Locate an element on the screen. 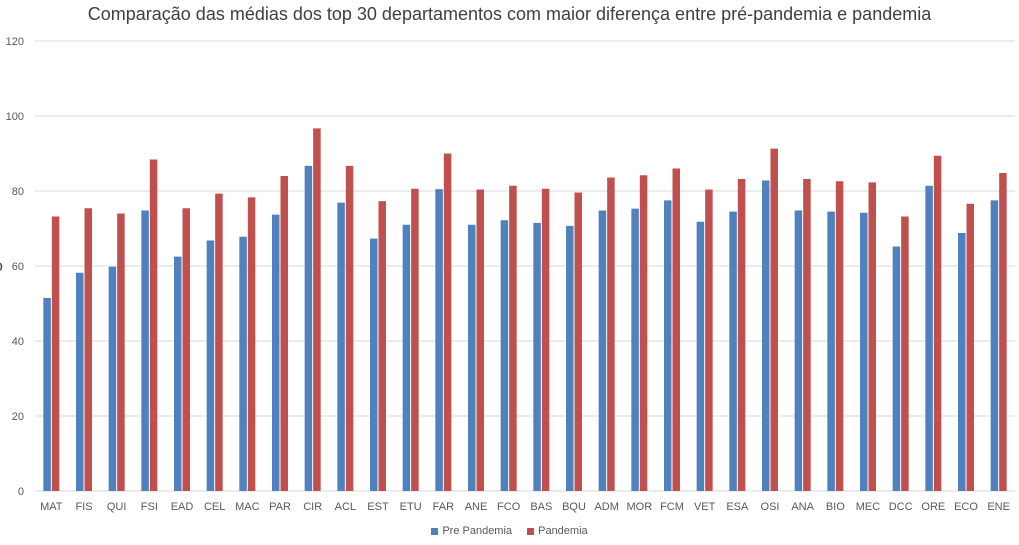 The width and height of the screenshot is (1019, 545). bar-pandemia-bio is located at coordinates (839, 336).